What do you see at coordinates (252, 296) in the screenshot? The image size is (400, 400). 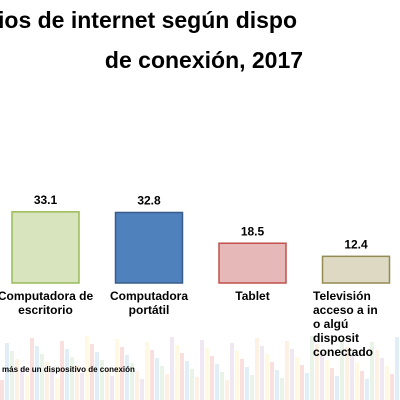 I see `x-tick-label: Tablet` at bounding box center [252, 296].